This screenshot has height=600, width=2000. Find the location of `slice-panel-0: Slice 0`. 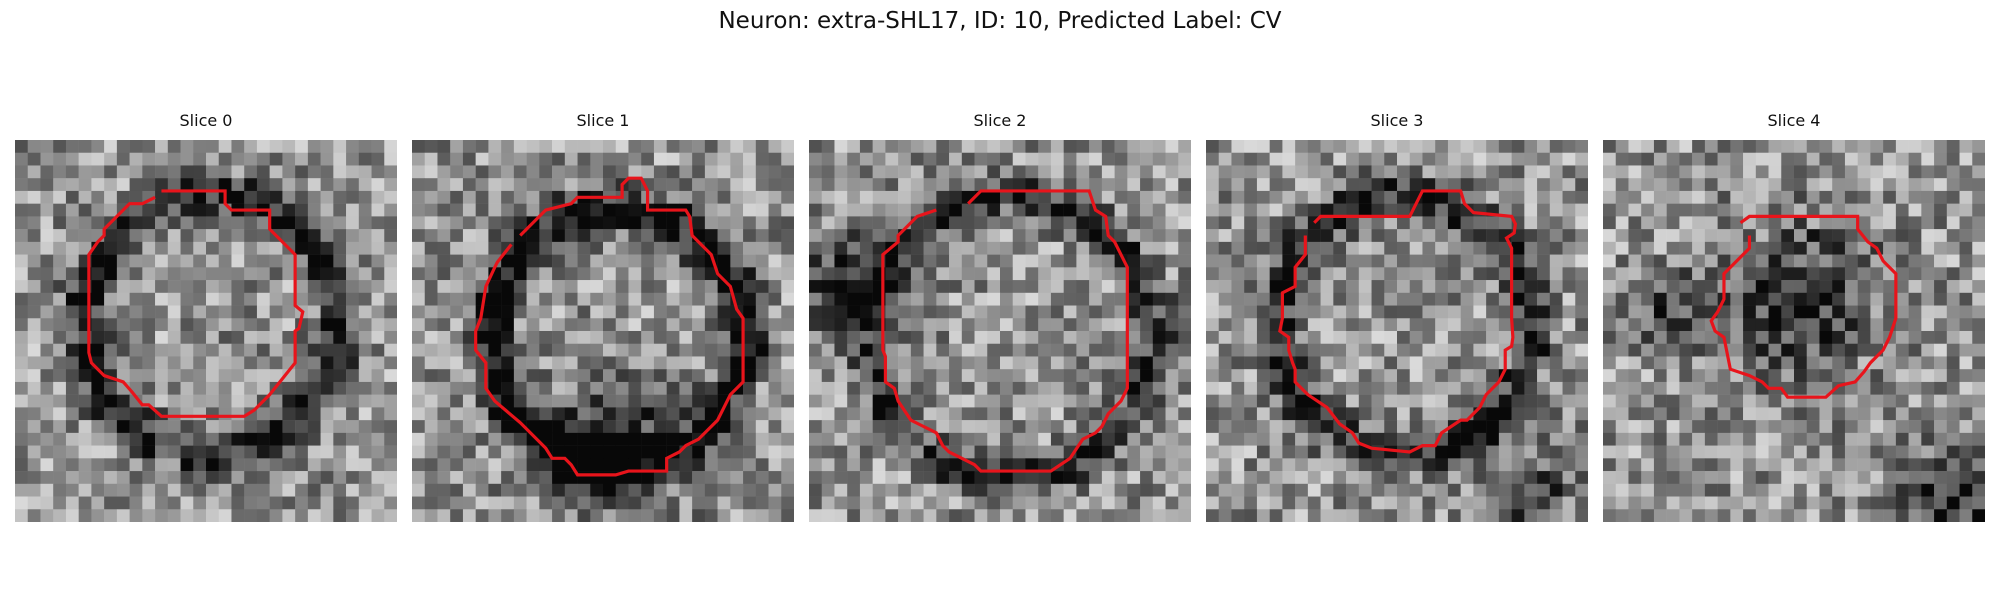

slice-panel-0: Slice 0 is located at coordinates (206, 315).